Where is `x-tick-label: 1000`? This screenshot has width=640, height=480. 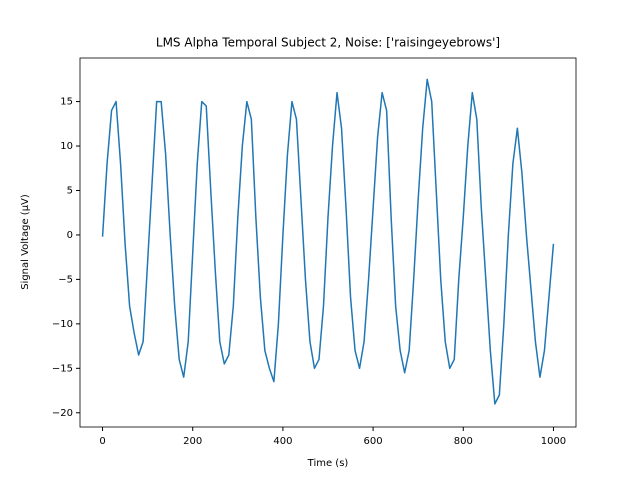
x-tick-label: 1000 is located at coordinates (553, 441).